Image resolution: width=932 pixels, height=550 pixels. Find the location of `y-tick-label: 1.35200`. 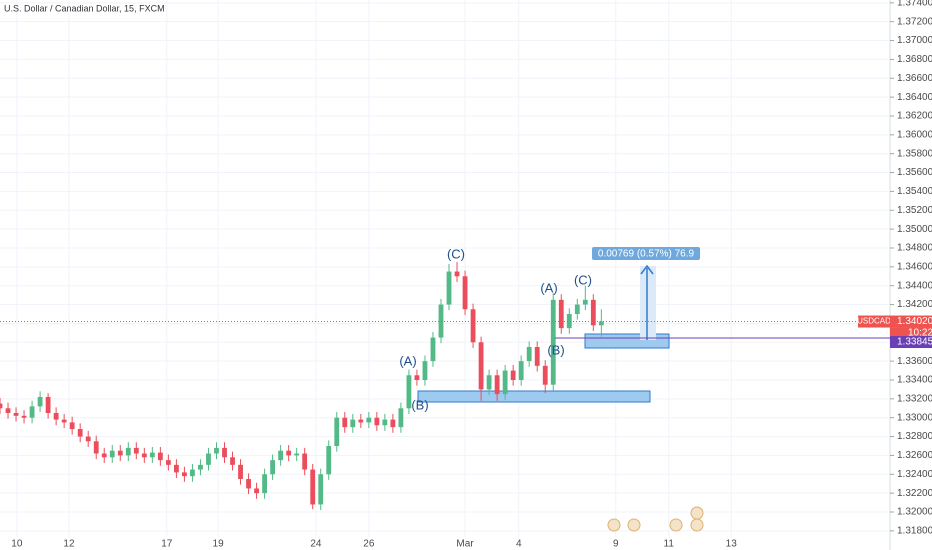

y-tick-label: 1.35200 is located at coordinates (914, 210).